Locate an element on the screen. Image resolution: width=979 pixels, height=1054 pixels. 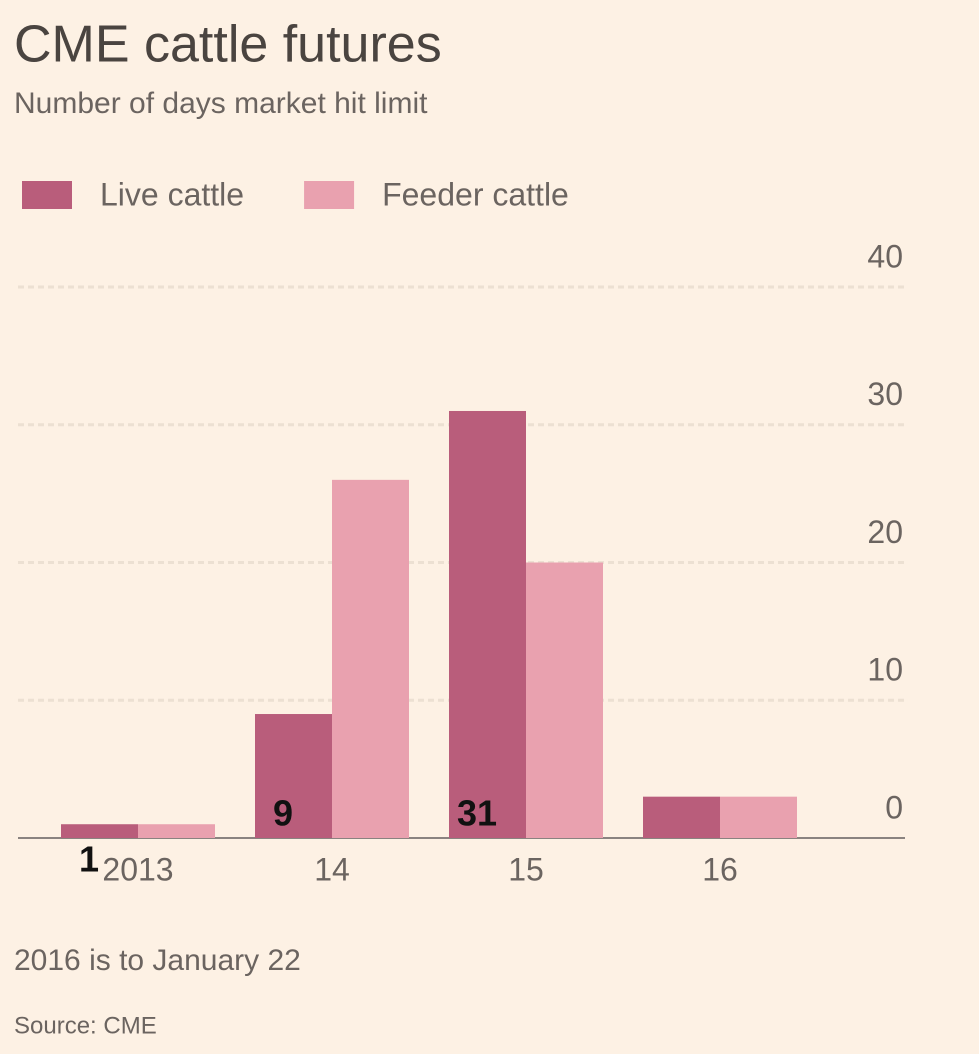
x-tick-label: 14 is located at coordinates (332, 869).